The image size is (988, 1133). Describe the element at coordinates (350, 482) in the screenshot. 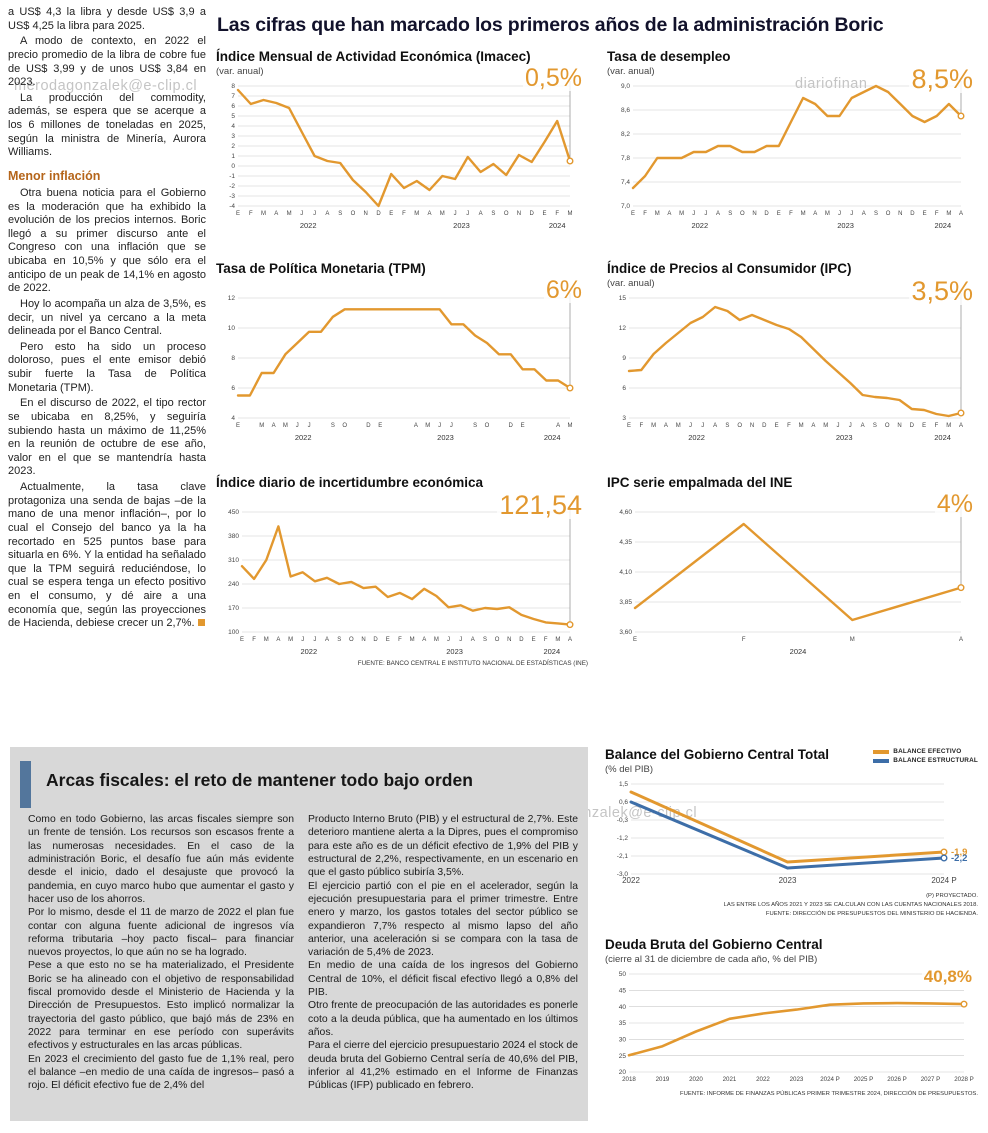

I see `chart-title: Índice diario de incertidumbre económica` at that location.